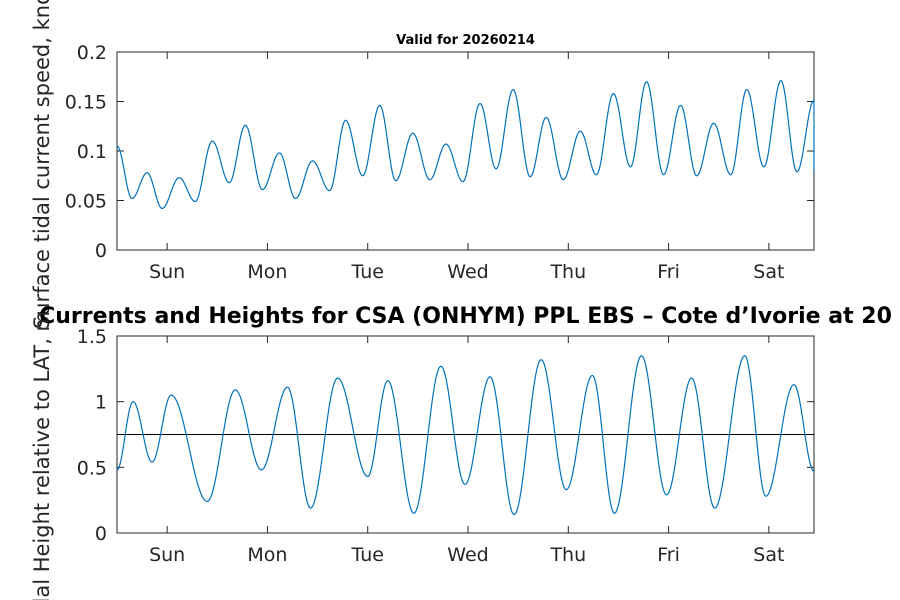 This screenshot has width=900, height=600. What do you see at coordinates (465, 40) in the screenshot?
I see `current-speed-title: Valid for 20260214` at bounding box center [465, 40].